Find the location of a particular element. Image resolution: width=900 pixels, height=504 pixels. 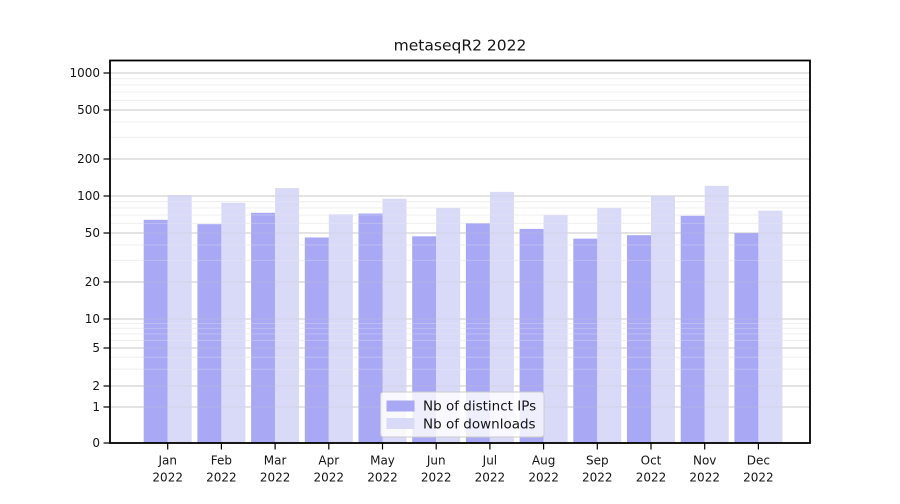

bar-distinct-ips-sep is located at coordinates (585, 340).